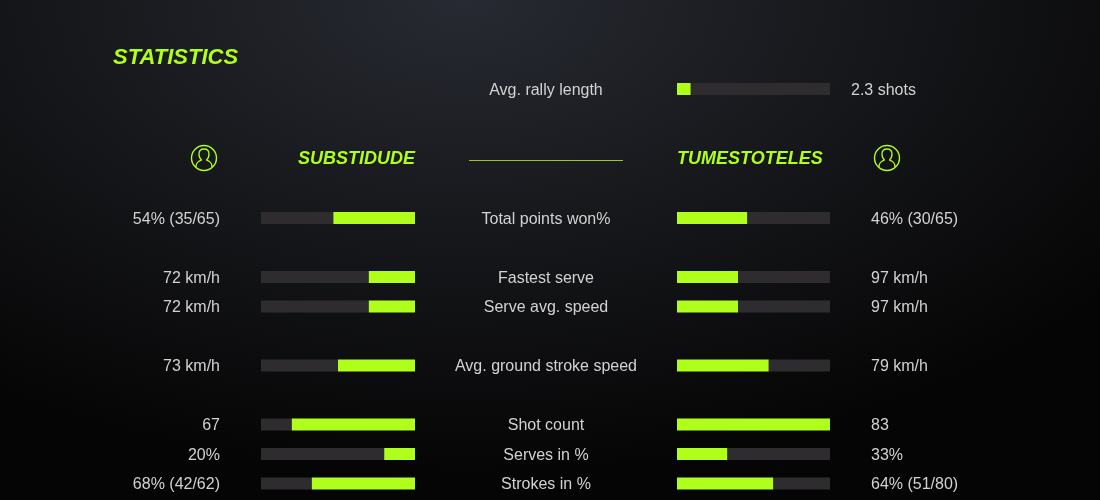  Describe the element at coordinates (546, 425) in the screenshot. I see `y-tick-label: Shot count` at that location.